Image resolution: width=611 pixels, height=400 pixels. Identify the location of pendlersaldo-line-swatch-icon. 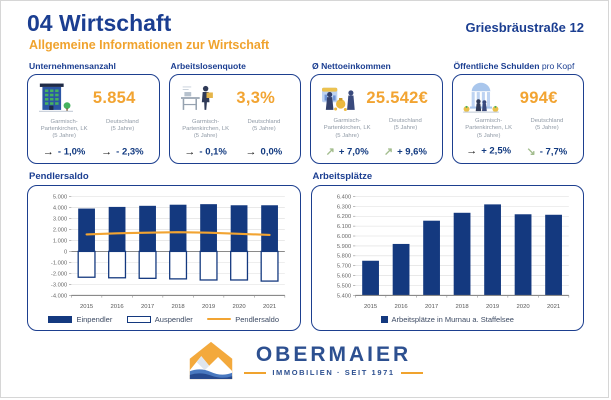
(219, 319).